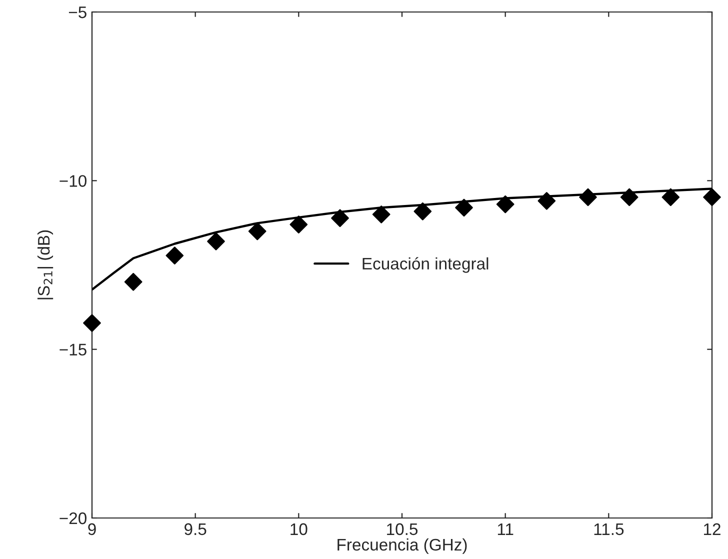 The width and height of the screenshot is (728, 559). What do you see at coordinates (402, 529) in the screenshot?
I see `x-tick-label: 10.5` at bounding box center [402, 529].